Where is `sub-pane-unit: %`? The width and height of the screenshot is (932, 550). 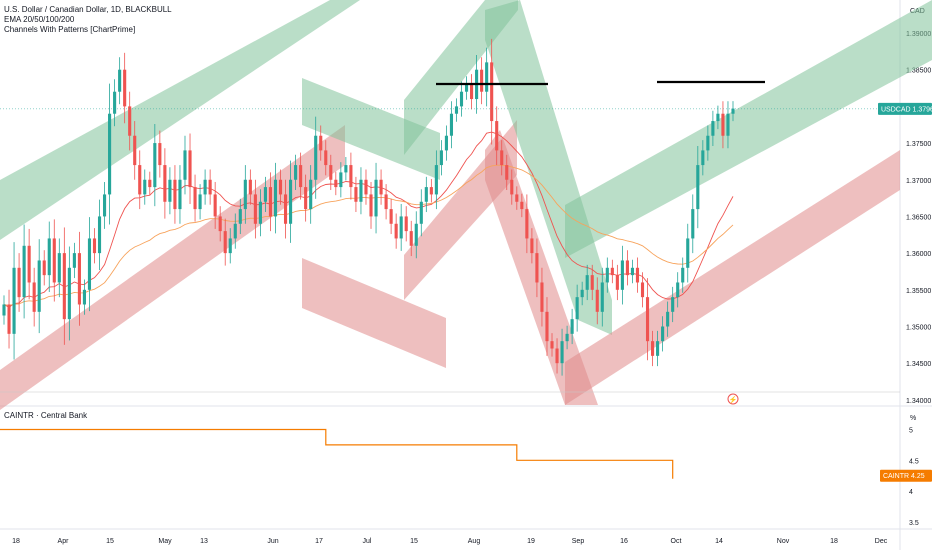 sub-pane-unit: % is located at coordinates (913, 418).